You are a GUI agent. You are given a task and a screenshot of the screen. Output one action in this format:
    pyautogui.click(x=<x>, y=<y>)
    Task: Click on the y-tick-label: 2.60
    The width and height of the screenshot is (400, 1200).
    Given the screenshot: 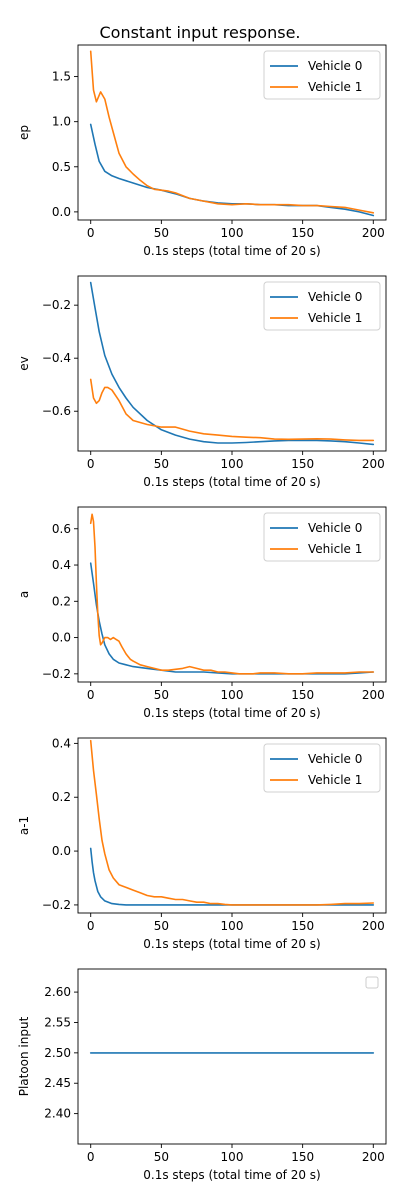 What is the action you would take?
    pyautogui.click(x=57, y=992)
    